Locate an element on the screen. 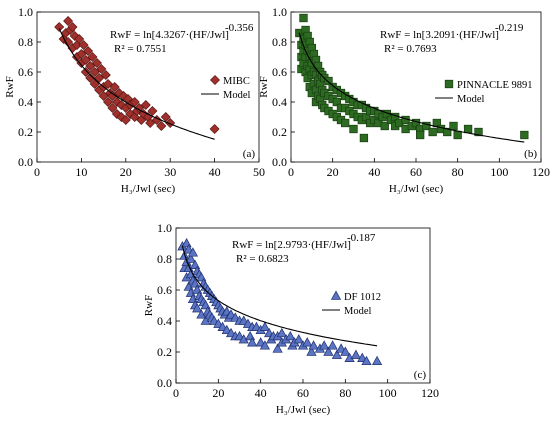  legend-marker-label: PINNACLE 9891 is located at coordinates (495, 85).